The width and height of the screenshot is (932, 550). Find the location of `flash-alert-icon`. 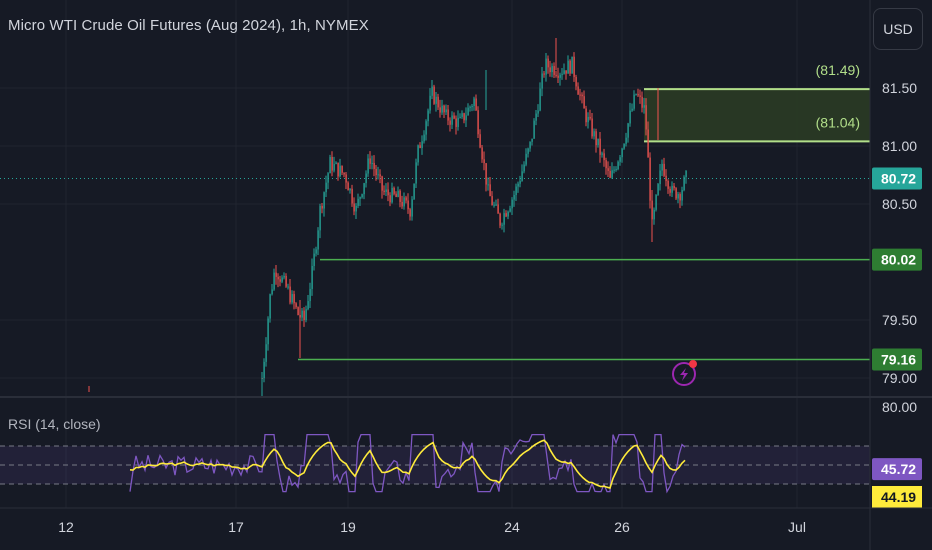

flash-alert-icon is located at coordinates (684, 373).